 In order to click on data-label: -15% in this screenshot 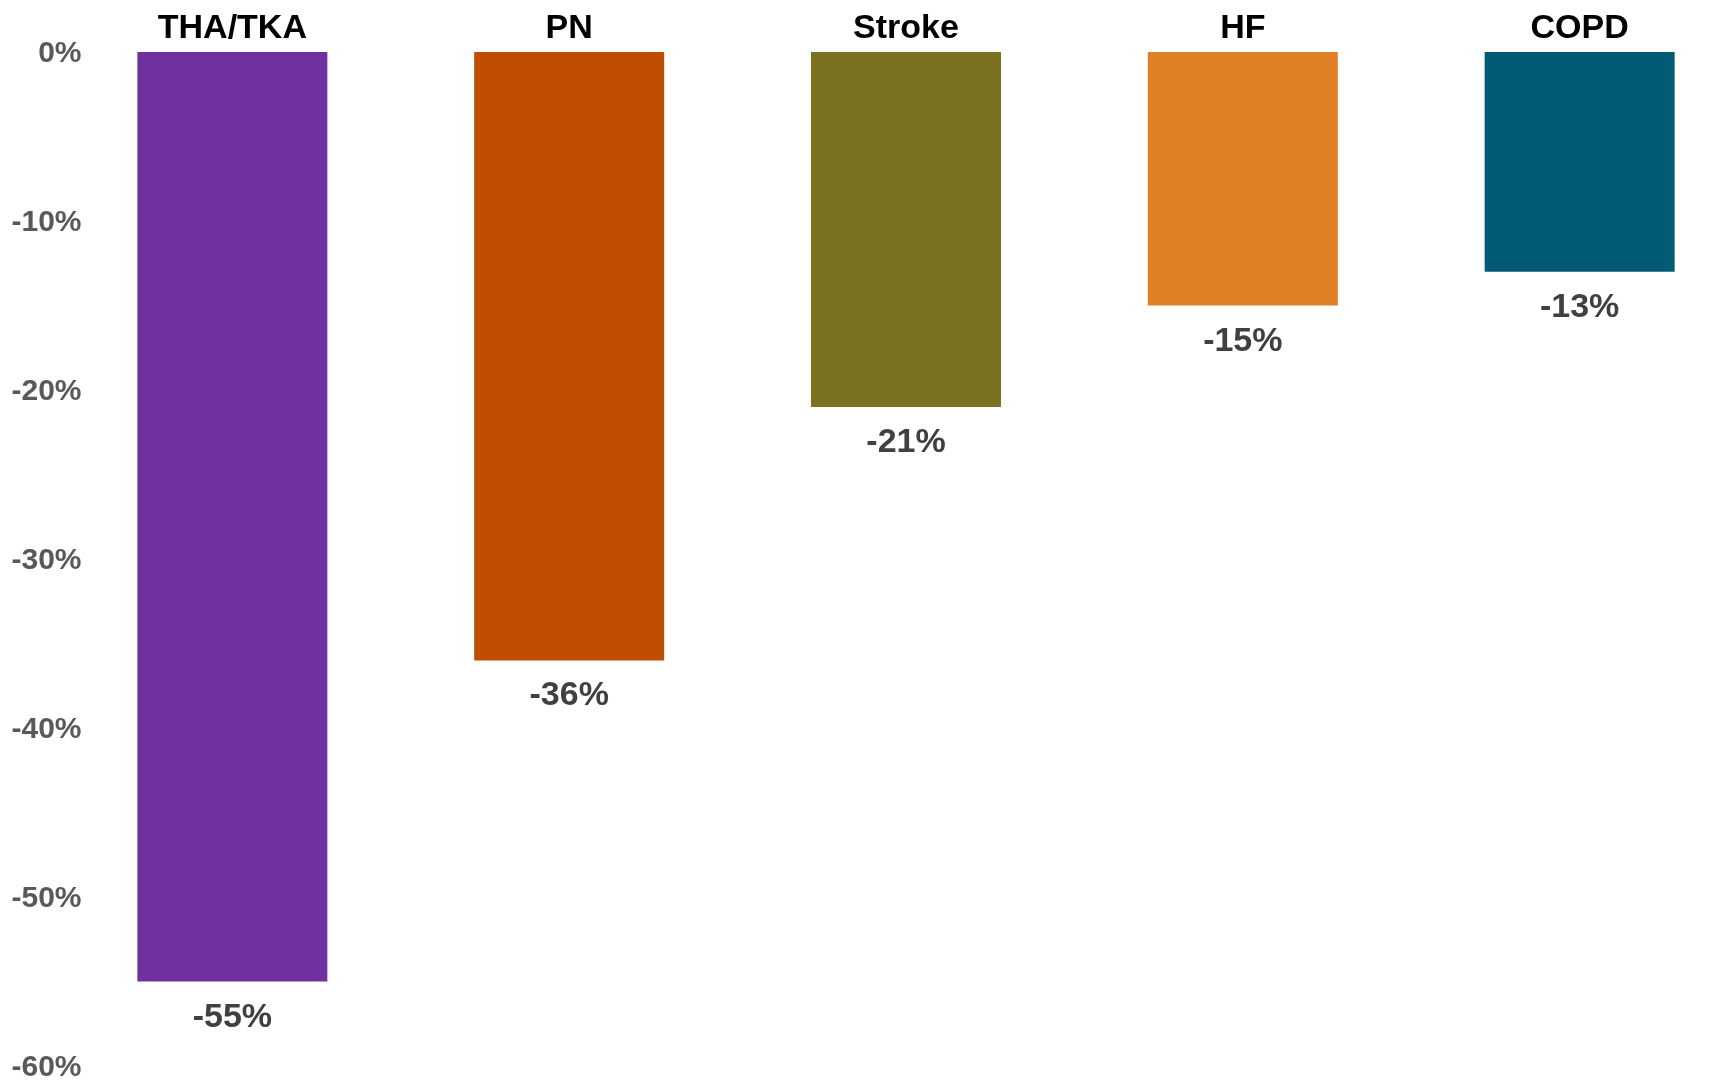, I will do `click(1243, 338)`.